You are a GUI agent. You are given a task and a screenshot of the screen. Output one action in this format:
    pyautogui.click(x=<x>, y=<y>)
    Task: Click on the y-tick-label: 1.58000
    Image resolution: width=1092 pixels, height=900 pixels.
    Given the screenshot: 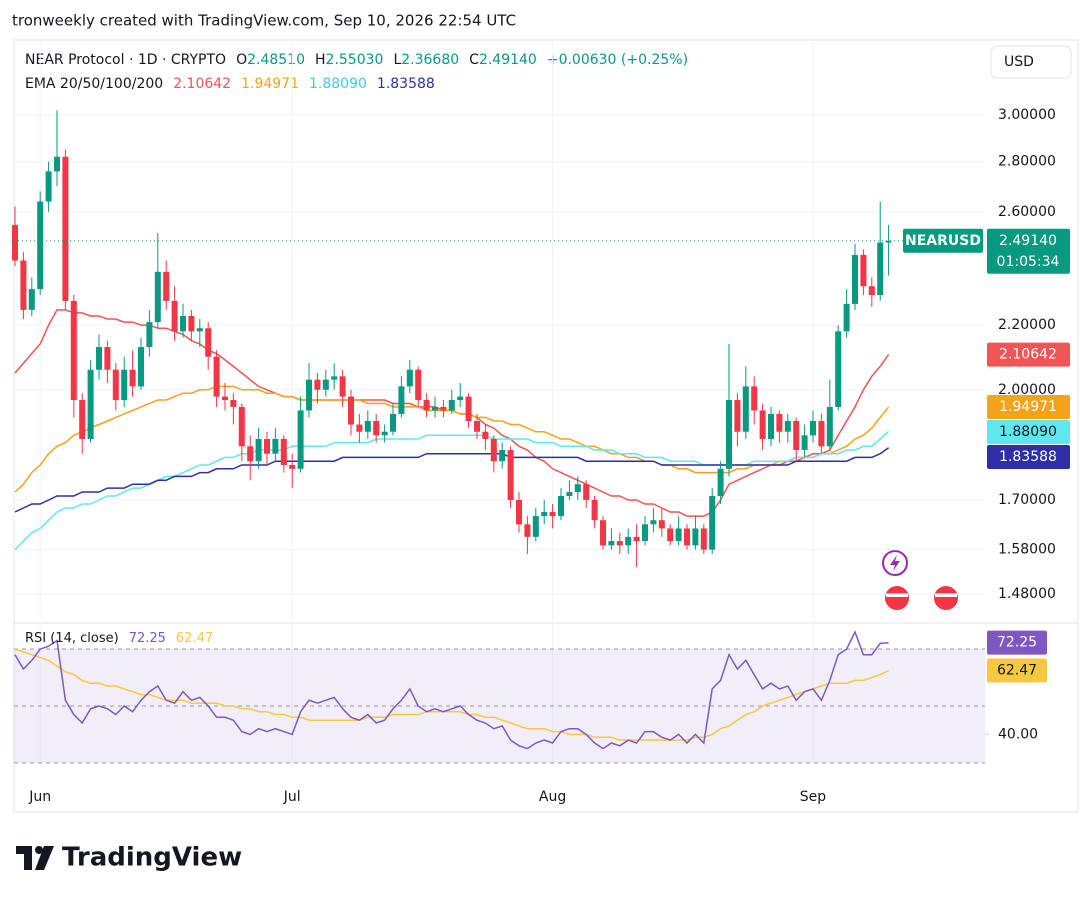 What is the action you would take?
    pyautogui.click(x=1027, y=550)
    